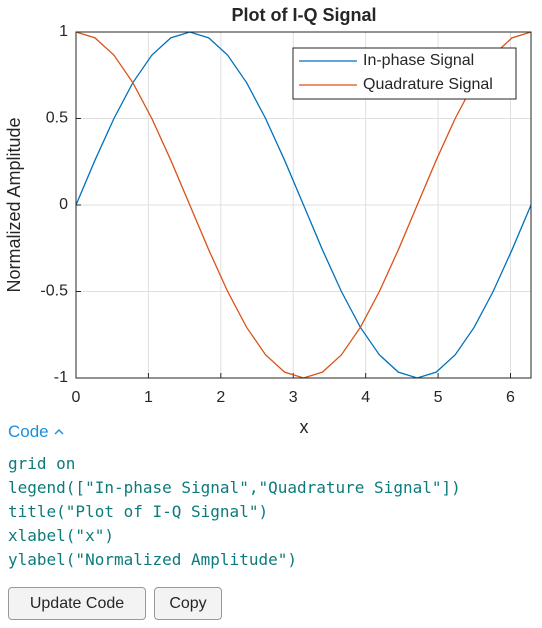  I want to click on caret-icon, so click(59, 432).